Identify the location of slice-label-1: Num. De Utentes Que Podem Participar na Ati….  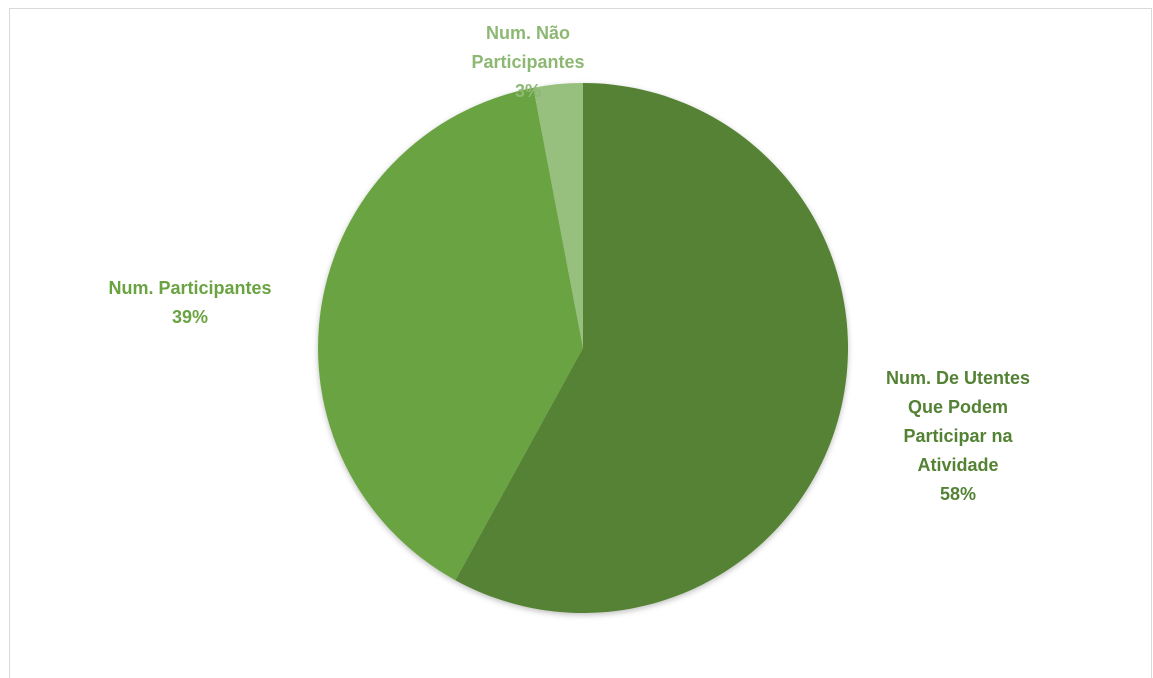
(958, 436).